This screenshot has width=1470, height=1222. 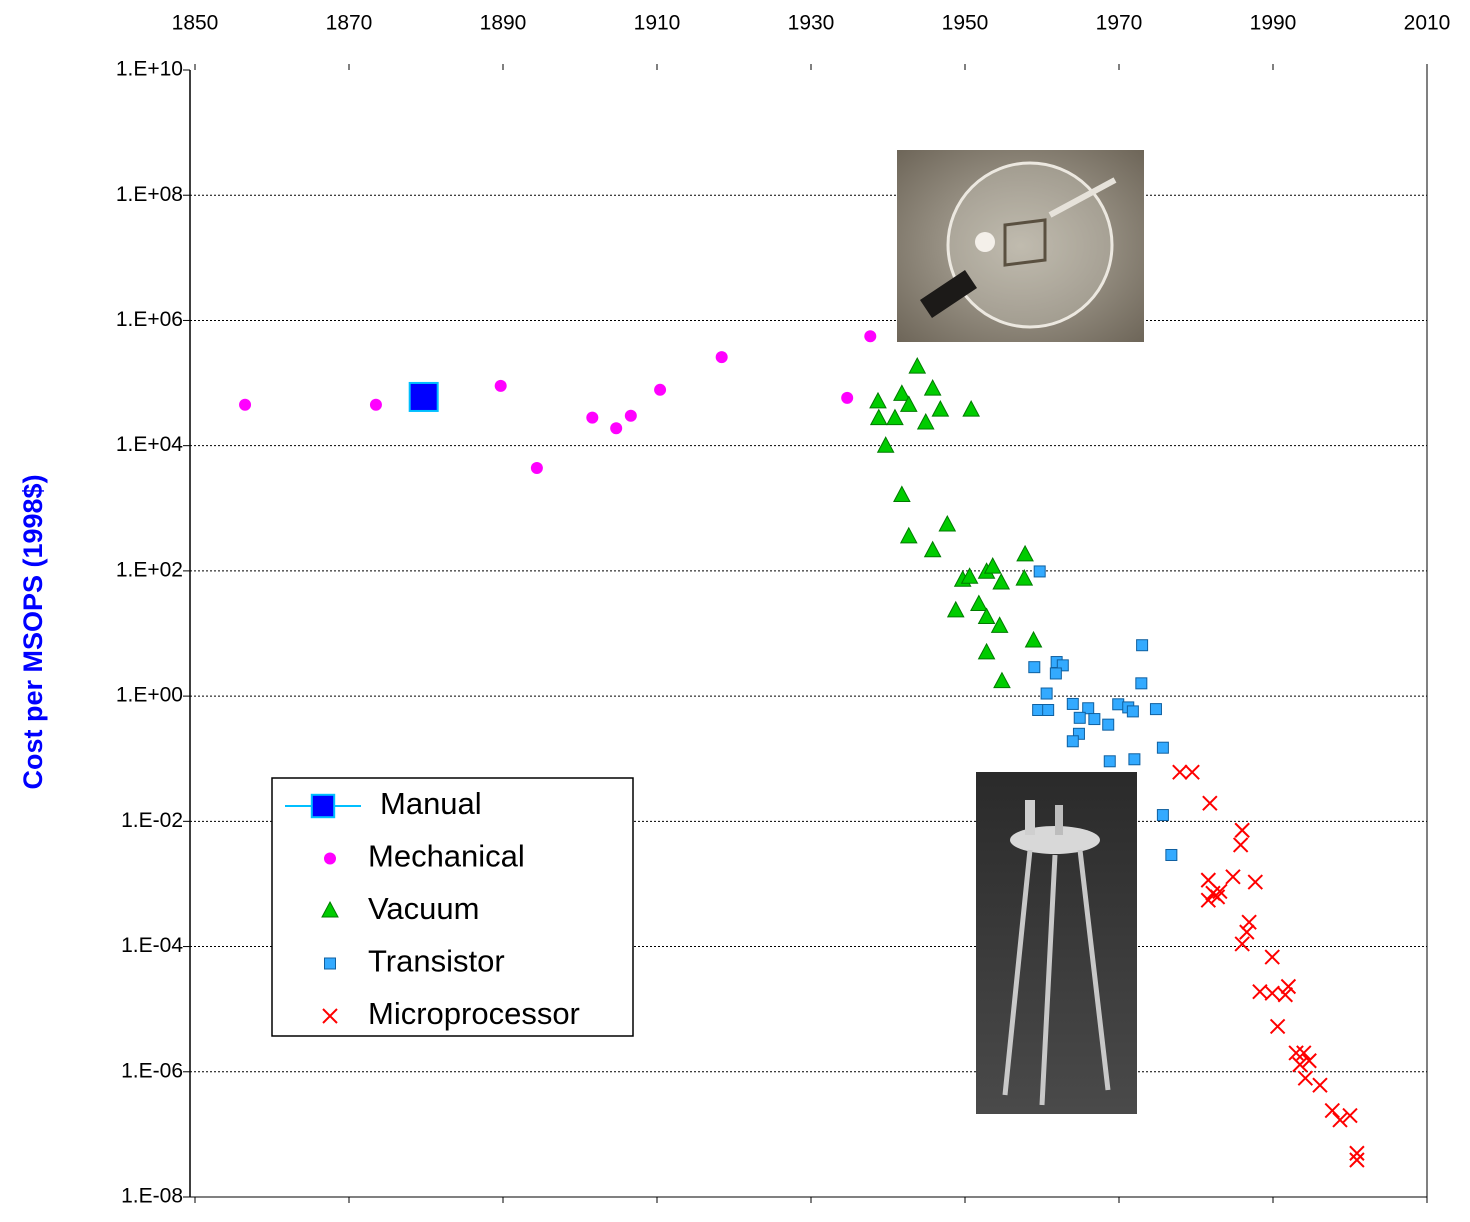 What do you see at coordinates (149, 69) in the screenshot?
I see `y-tick-label: 1.E+10` at bounding box center [149, 69].